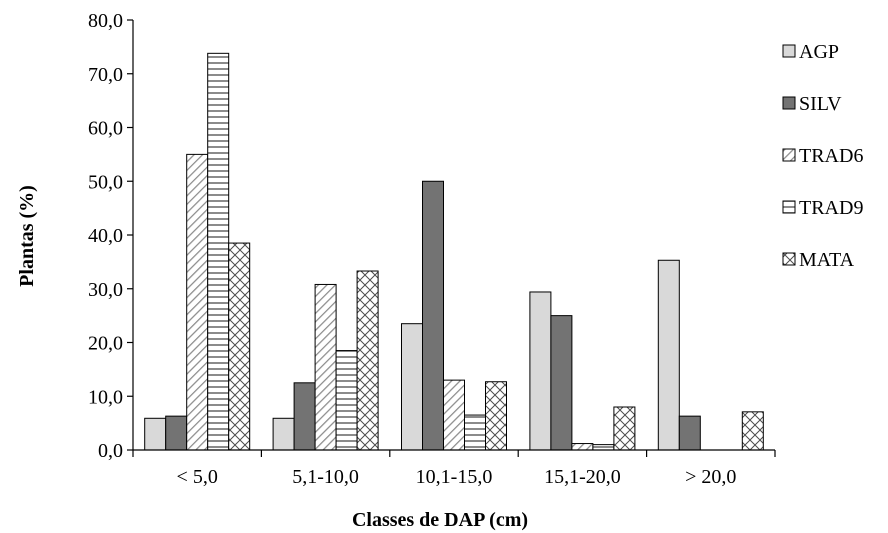 The height and width of the screenshot is (533, 888). I want to click on x-tick-label: 5,1-10,0, so click(325, 477).